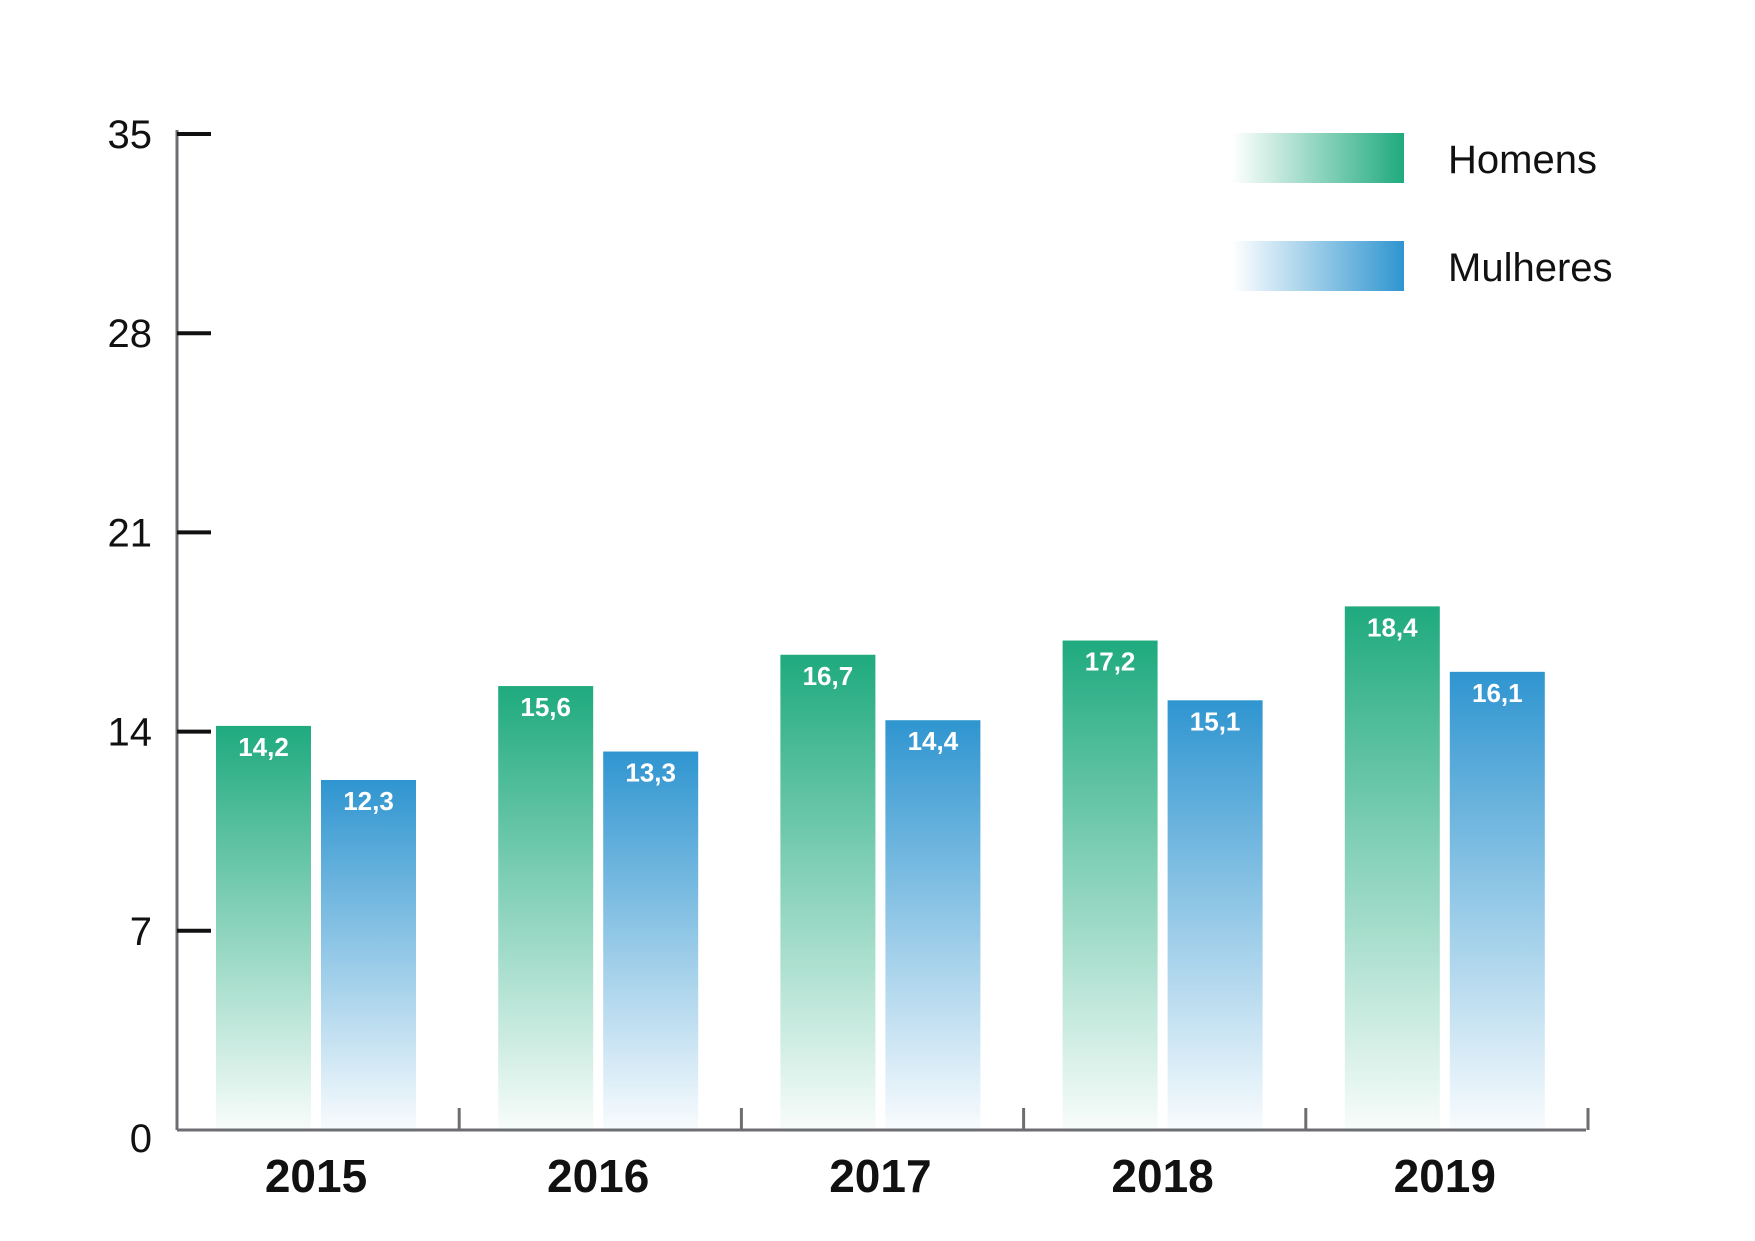 The image size is (1755, 1241). What do you see at coordinates (651, 940) in the screenshot?
I see `bar-mulheres-2016` at bounding box center [651, 940].